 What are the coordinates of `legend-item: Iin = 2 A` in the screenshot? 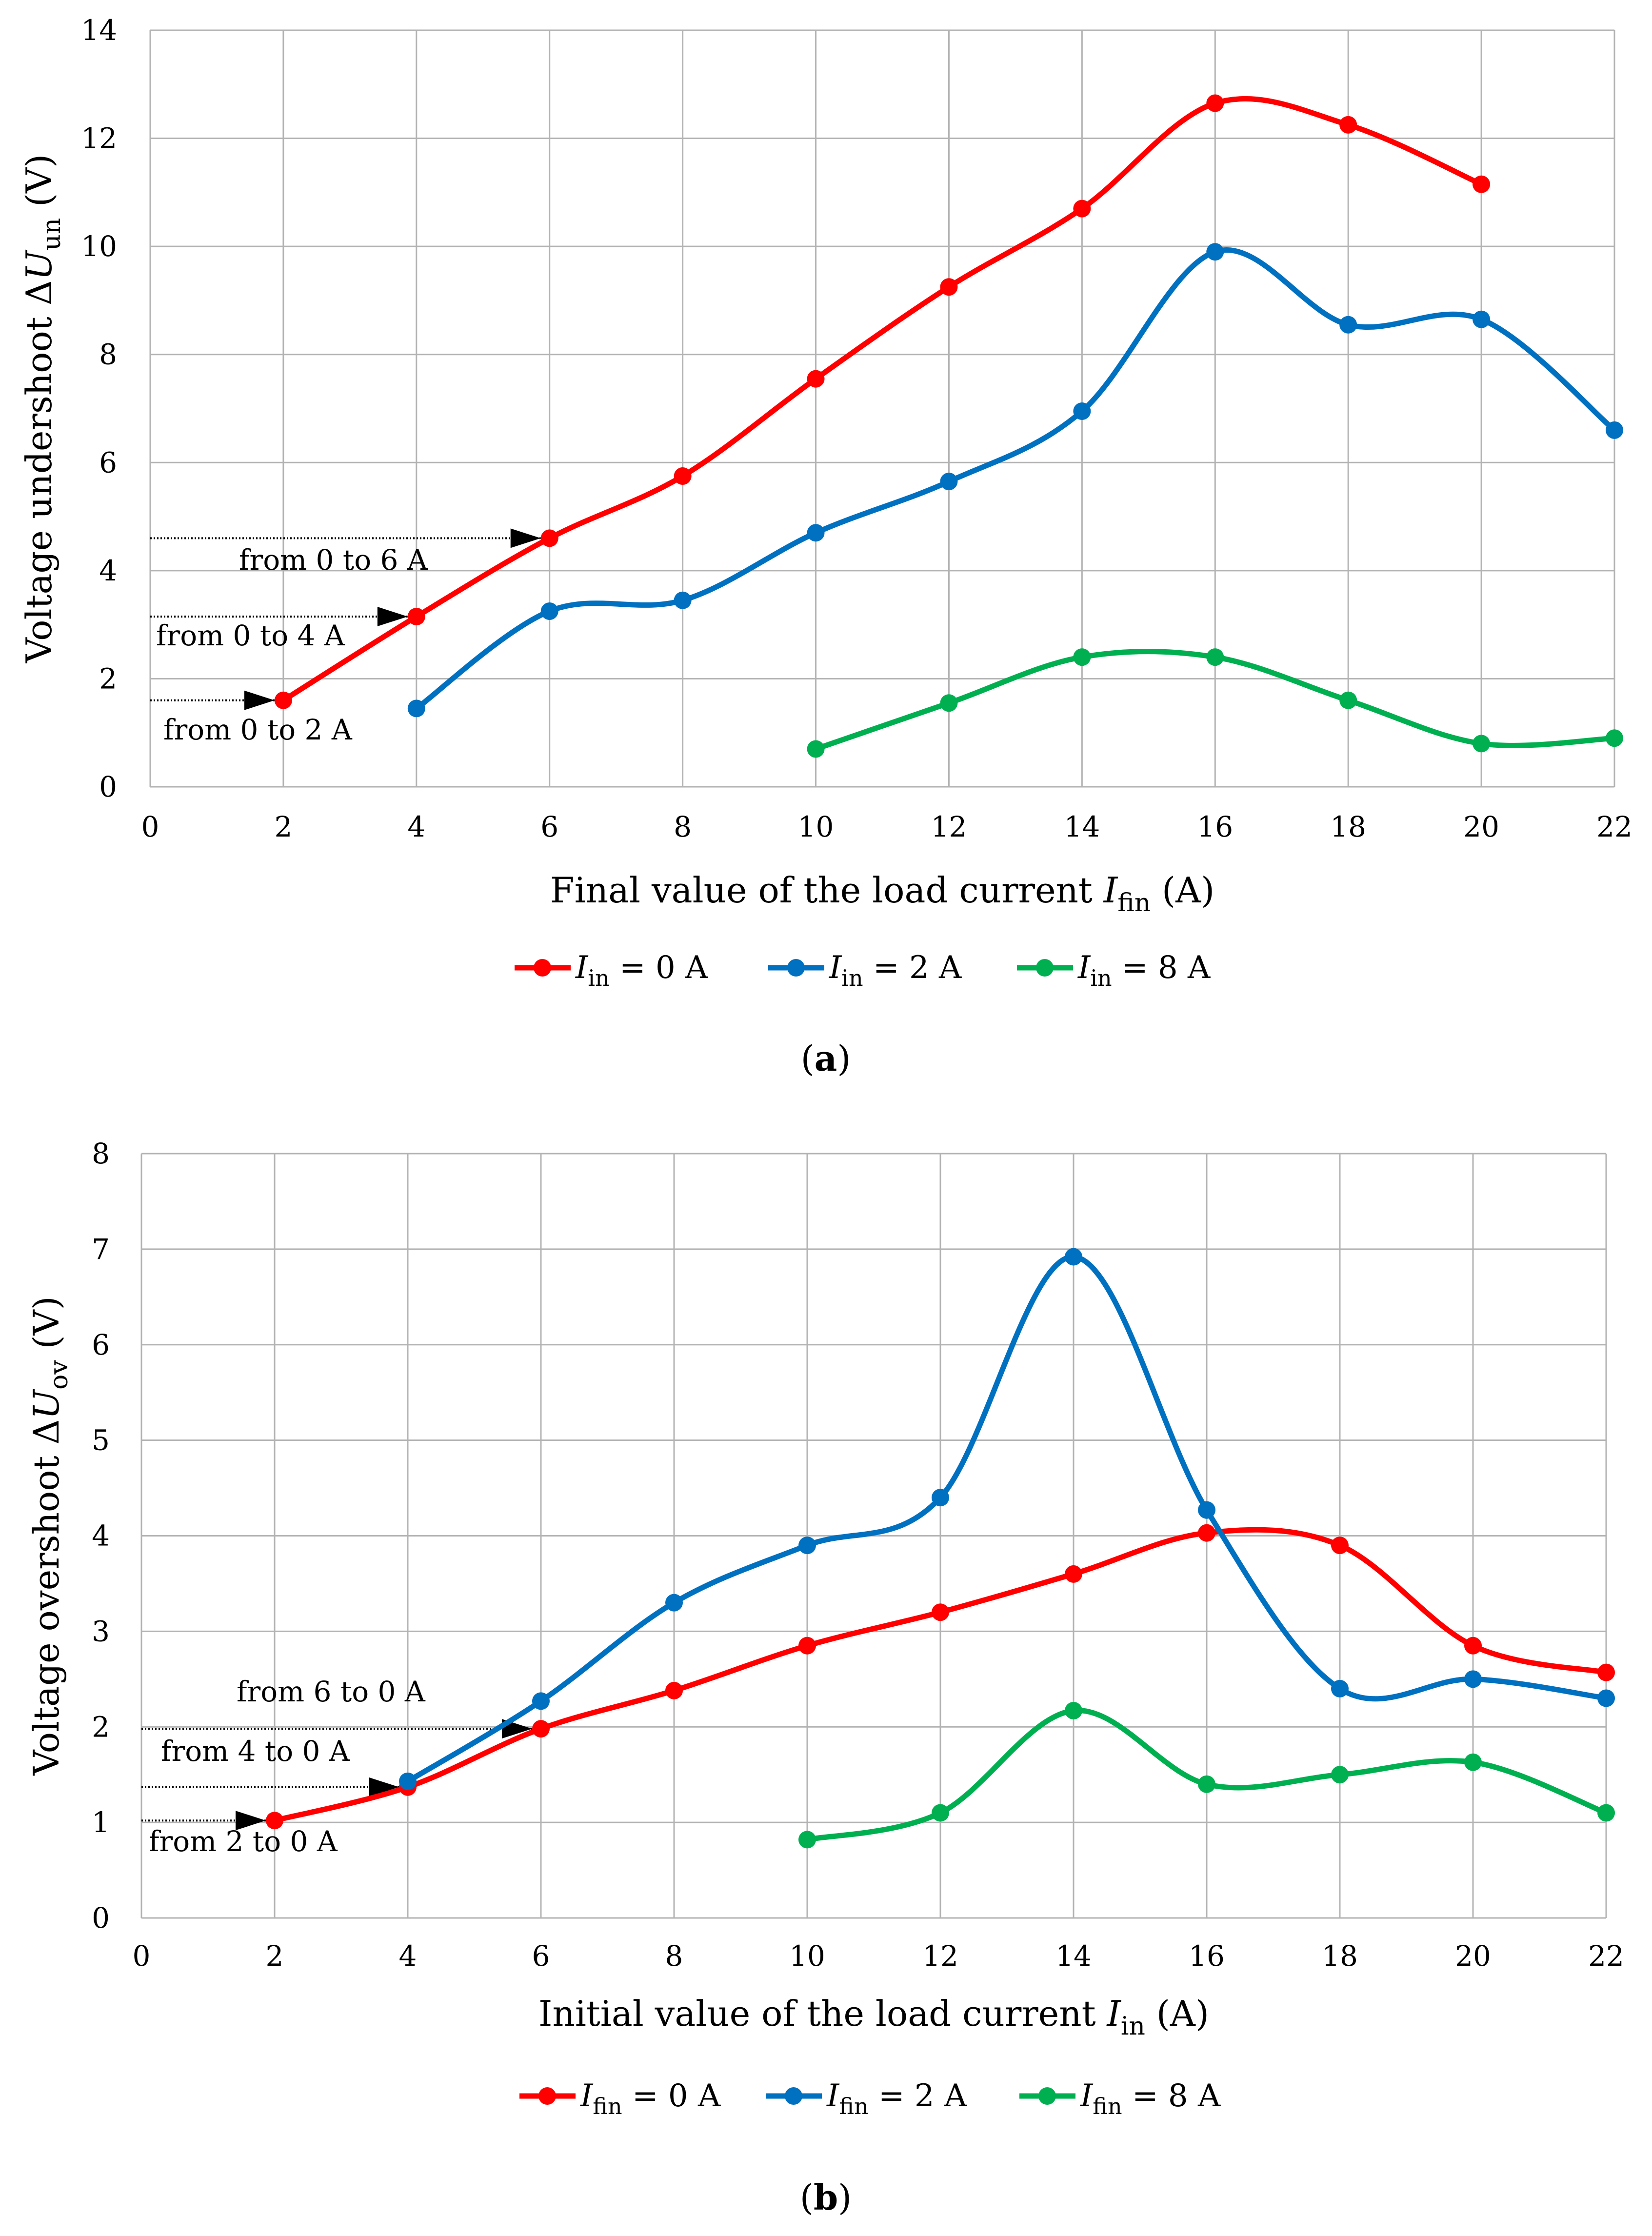 It's located at (865, 970).